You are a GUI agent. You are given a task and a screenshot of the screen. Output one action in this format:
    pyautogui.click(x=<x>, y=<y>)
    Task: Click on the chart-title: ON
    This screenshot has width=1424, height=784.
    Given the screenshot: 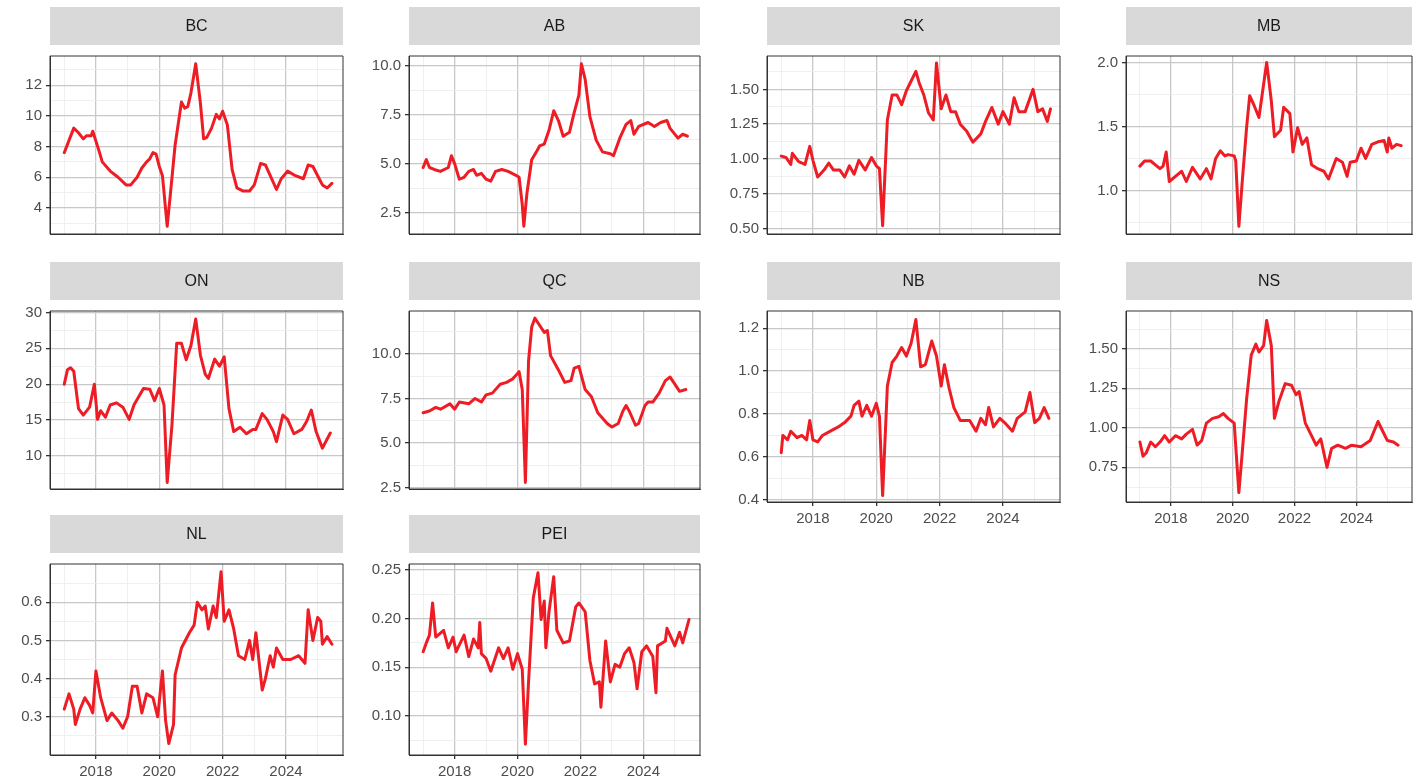 What is the action you would take?
    pyautogui.click(x=196, y=281)
    